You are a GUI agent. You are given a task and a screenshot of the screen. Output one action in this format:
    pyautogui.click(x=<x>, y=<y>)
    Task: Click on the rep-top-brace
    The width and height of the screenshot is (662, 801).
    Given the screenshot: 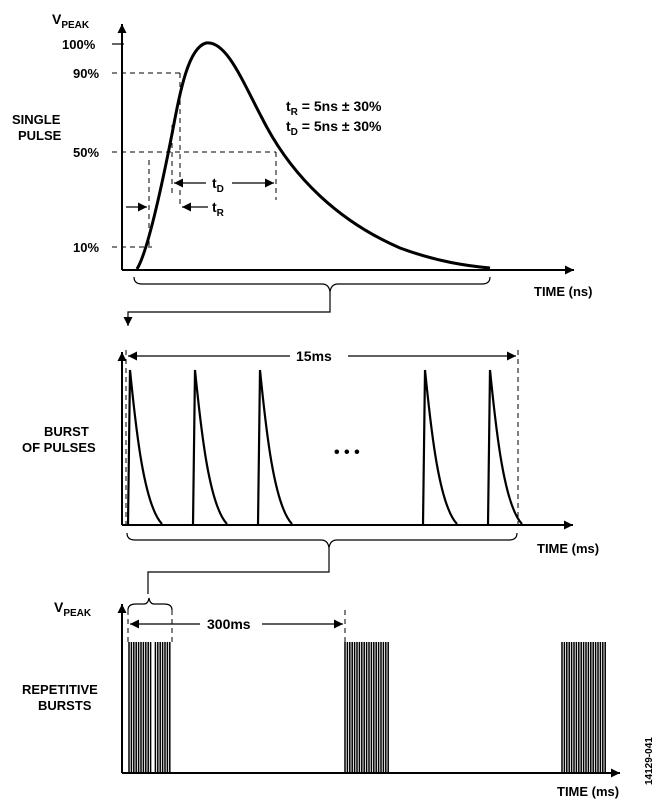 What is the action you would take?
    pyautogui.click(x=150, y=604)
    